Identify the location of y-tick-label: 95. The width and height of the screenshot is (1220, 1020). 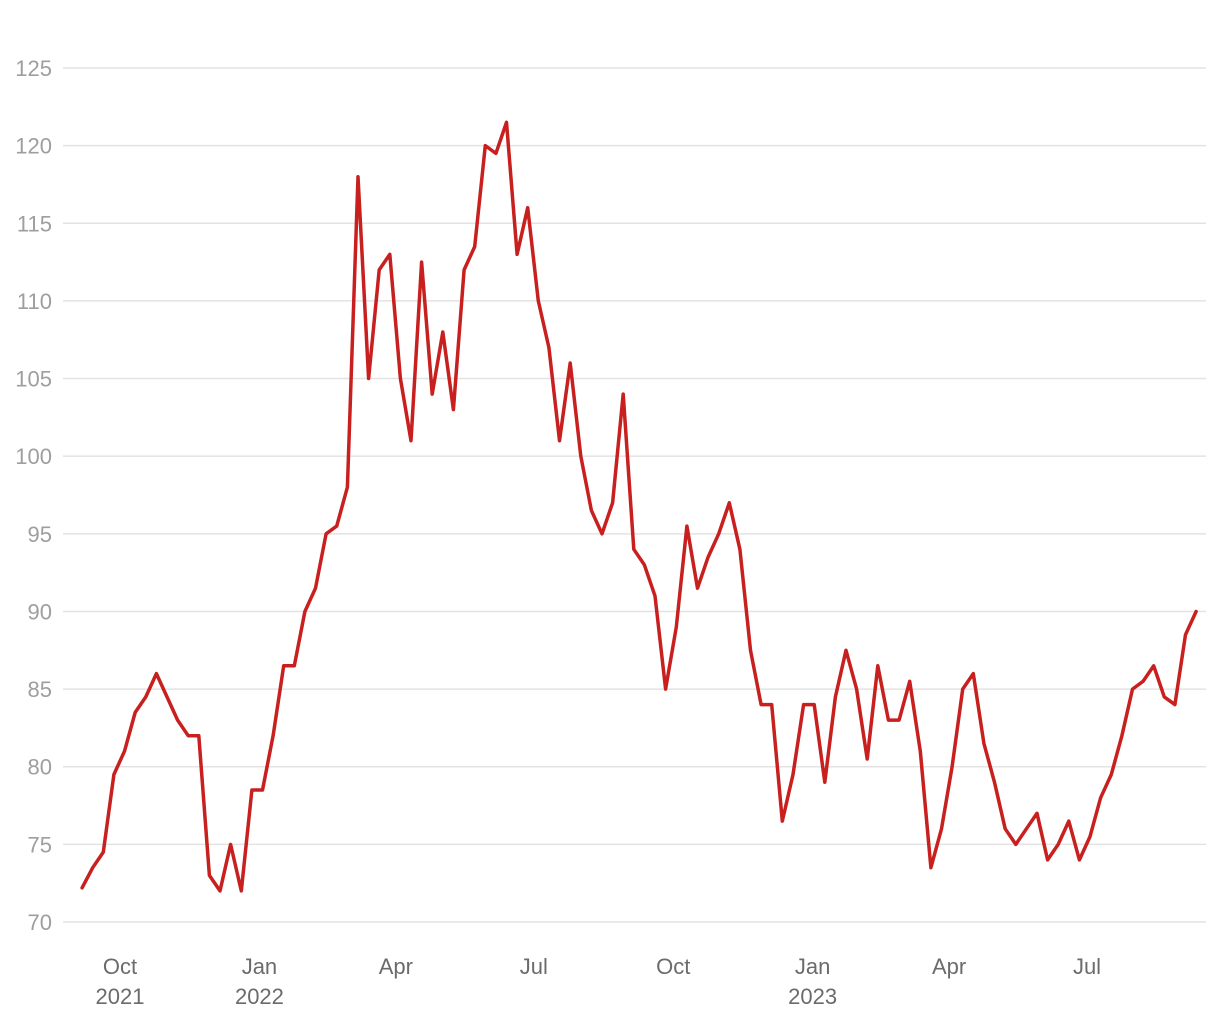
(40, 534).